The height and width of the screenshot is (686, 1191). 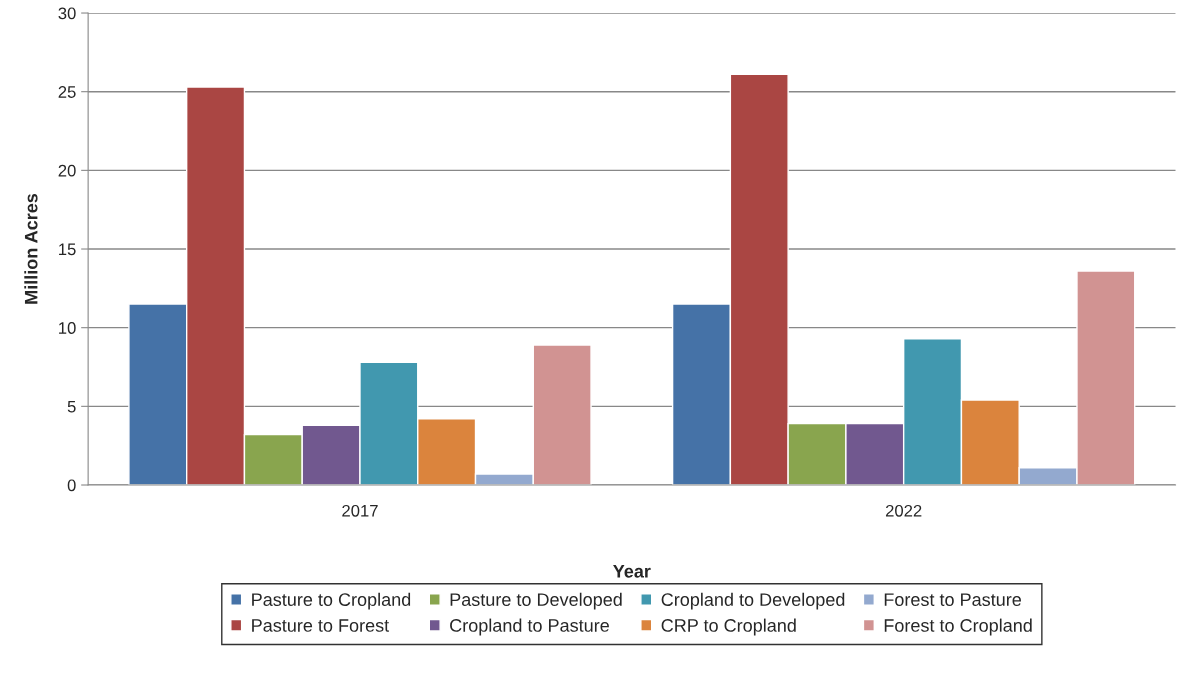 What do you see at coordinates (753, 601) in the screenshot?
I see `legend-label: Cropland to Developed` at bounding box center [753, 601].